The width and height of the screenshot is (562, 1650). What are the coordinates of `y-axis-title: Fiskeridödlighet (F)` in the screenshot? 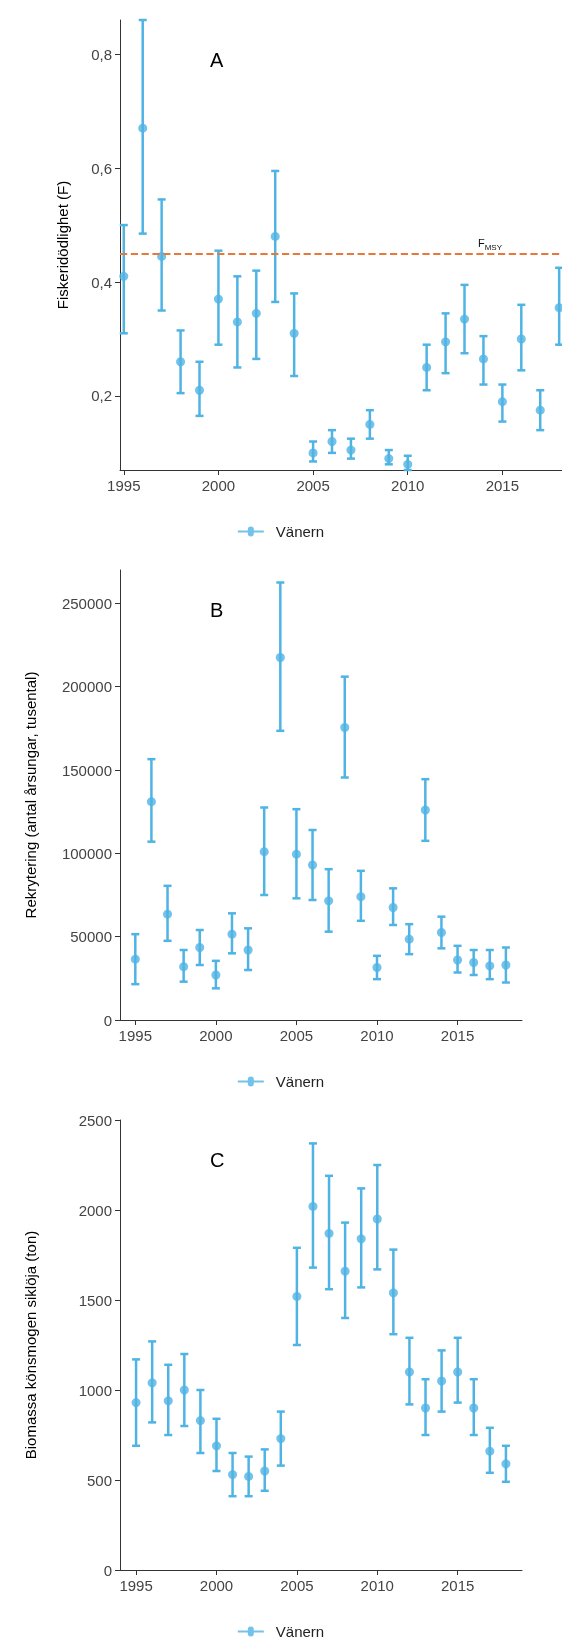 It's located at (62, 245).